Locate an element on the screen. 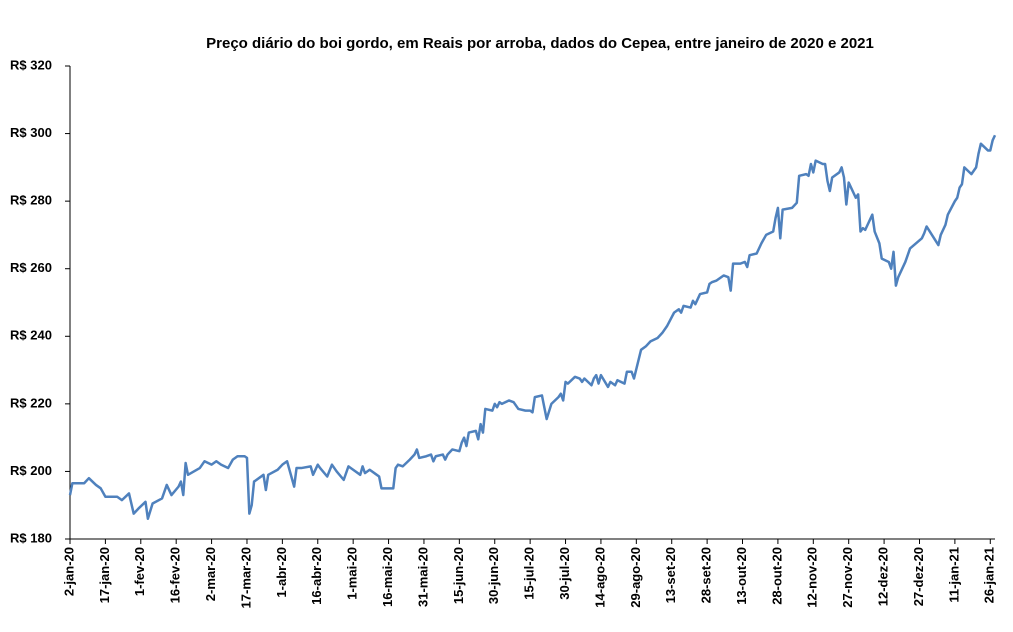 Image resolution: width=1013 pixels, height=632 pixels. x-tick-label: 1-fev-20 is located at coordinates (139, 571).